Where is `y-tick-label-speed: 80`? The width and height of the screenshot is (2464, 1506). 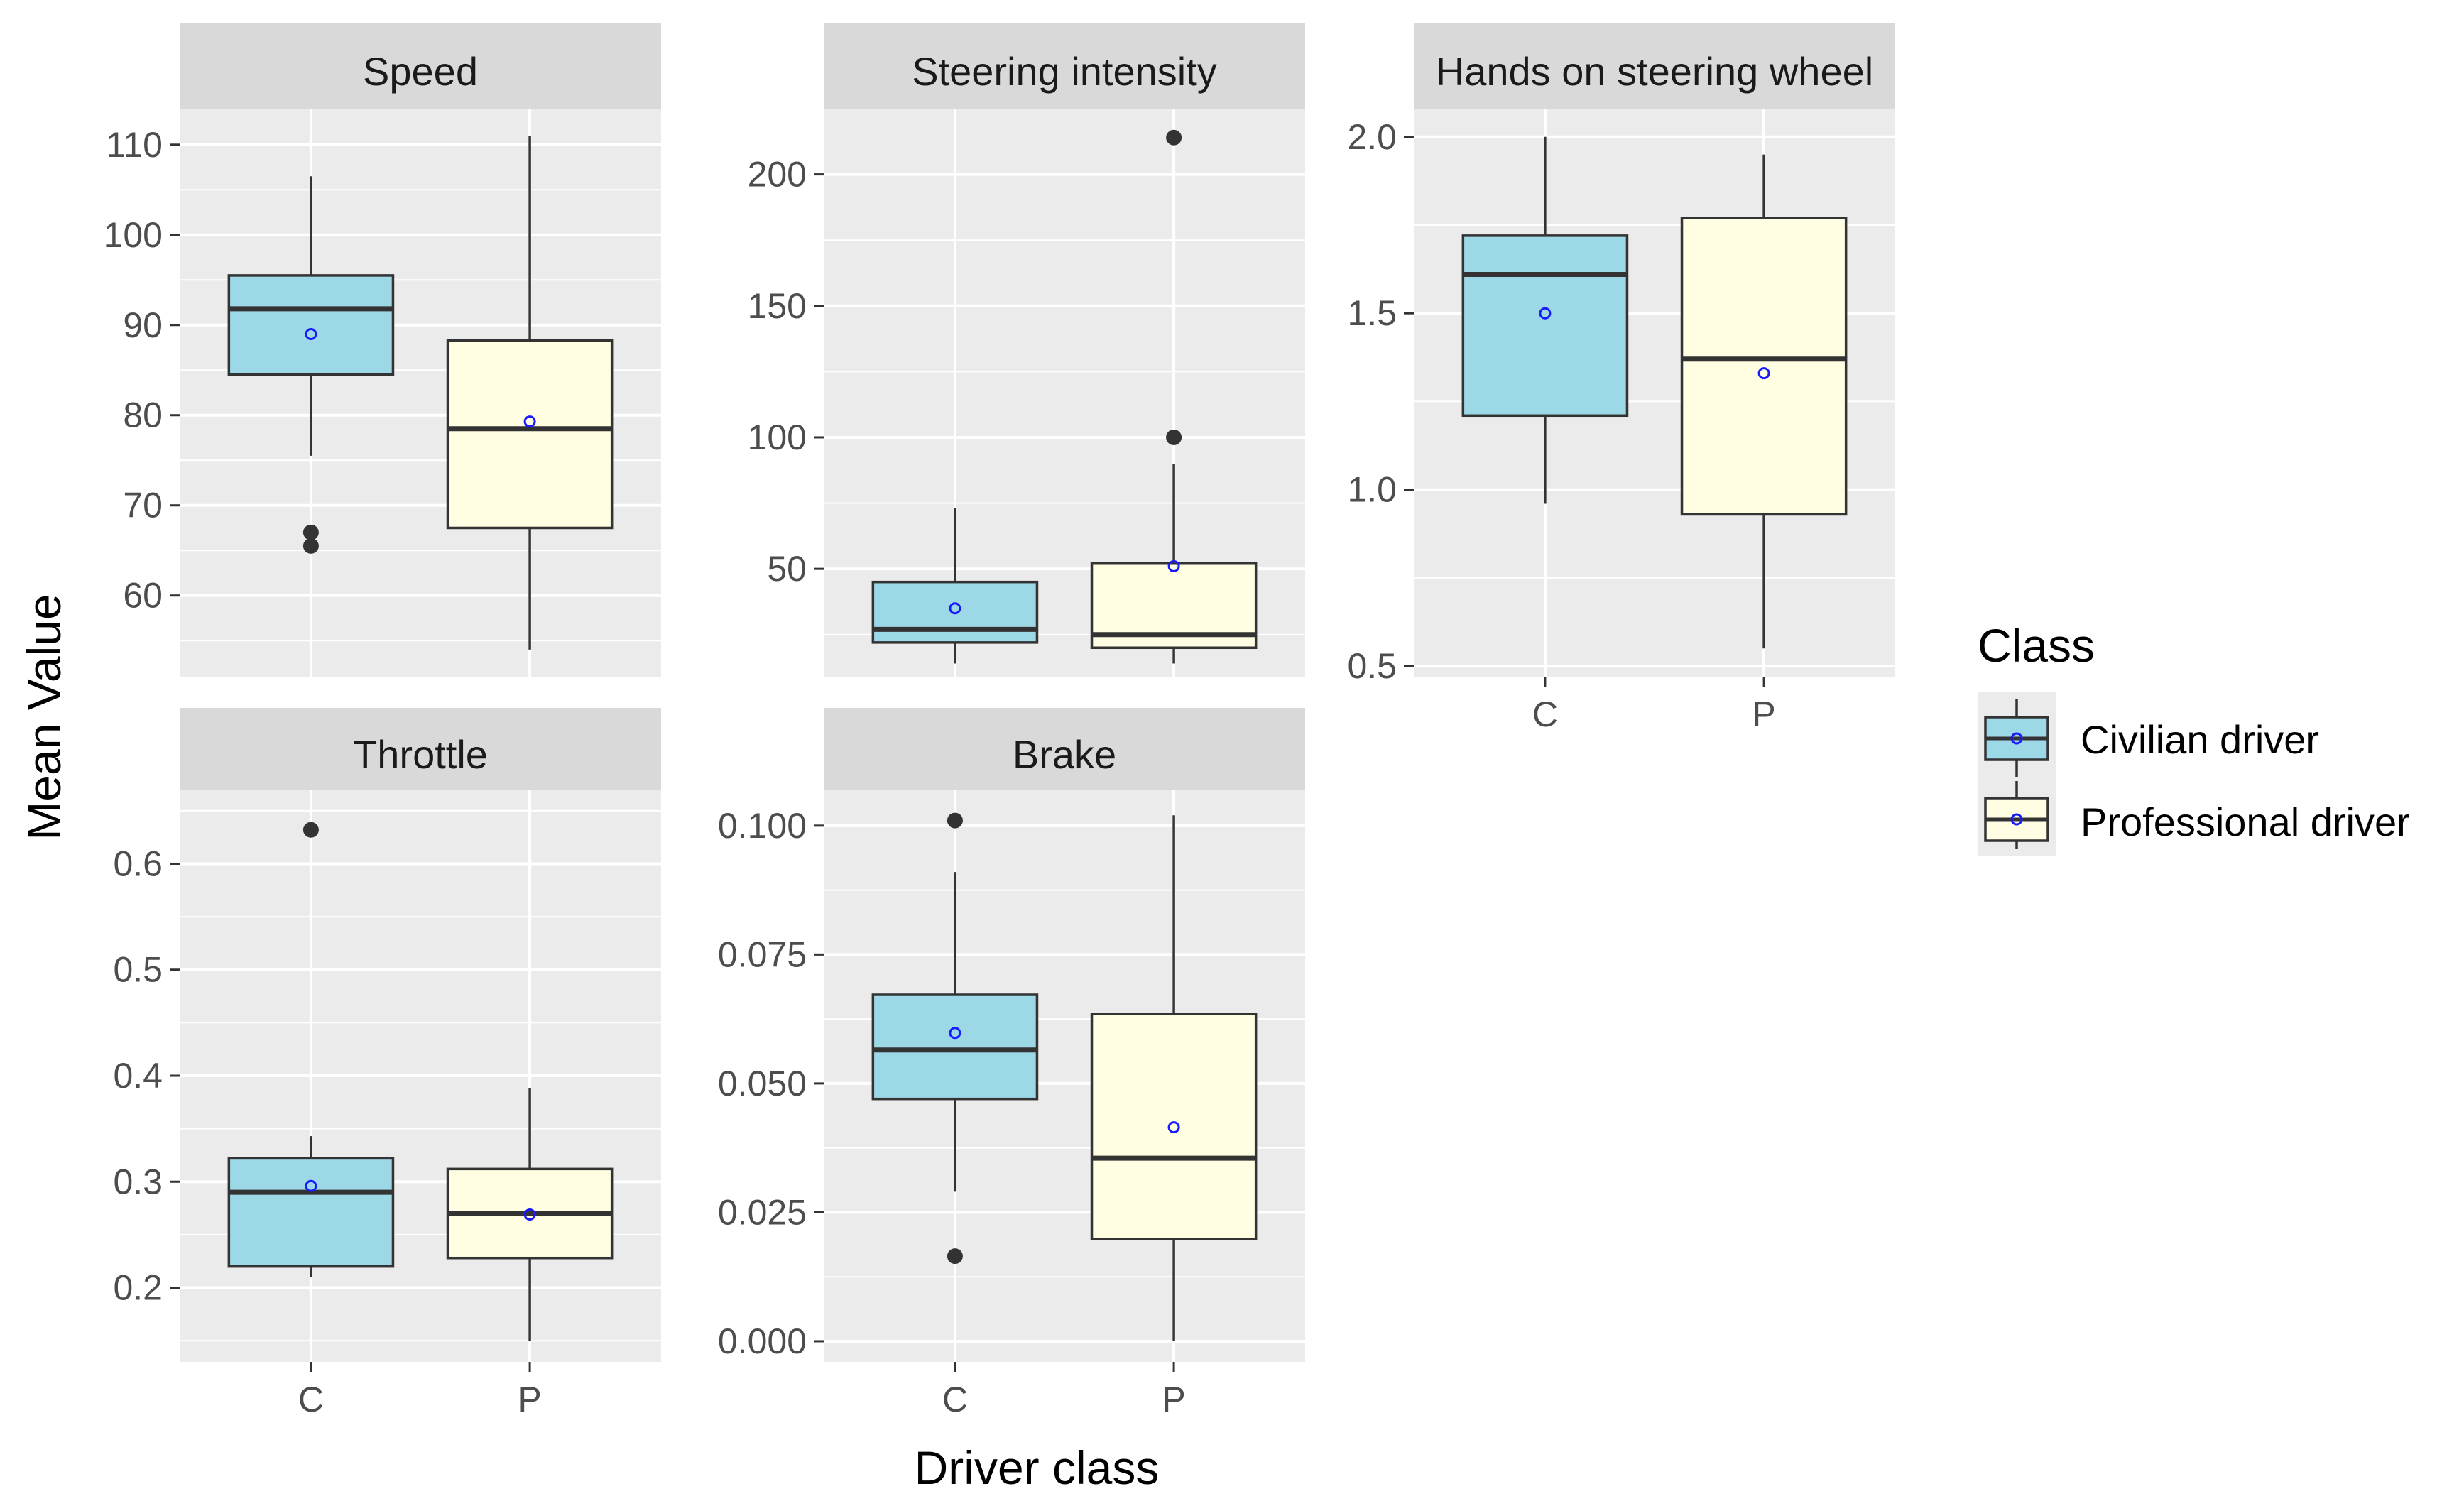
y-tick-label-speed: 80 is located at coordinates (143, 415).